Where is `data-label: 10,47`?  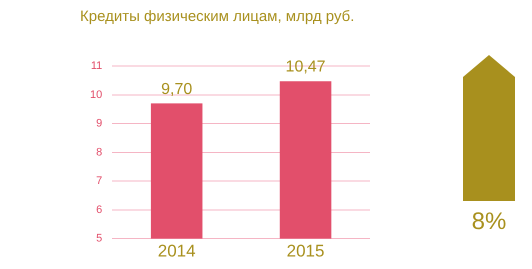 data-label: 10,47 is located at coordinates (306, 67).